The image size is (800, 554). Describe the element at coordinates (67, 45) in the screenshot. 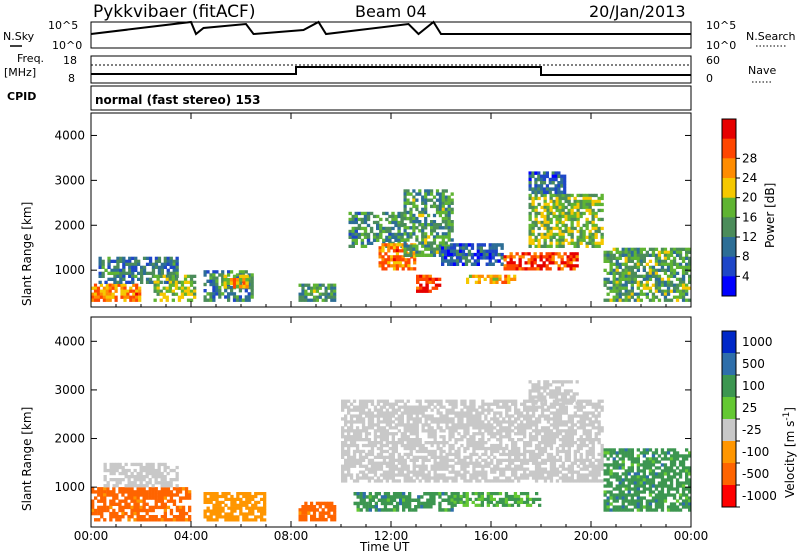

I see `nsky-tick-bottom: 10^0` at that location.